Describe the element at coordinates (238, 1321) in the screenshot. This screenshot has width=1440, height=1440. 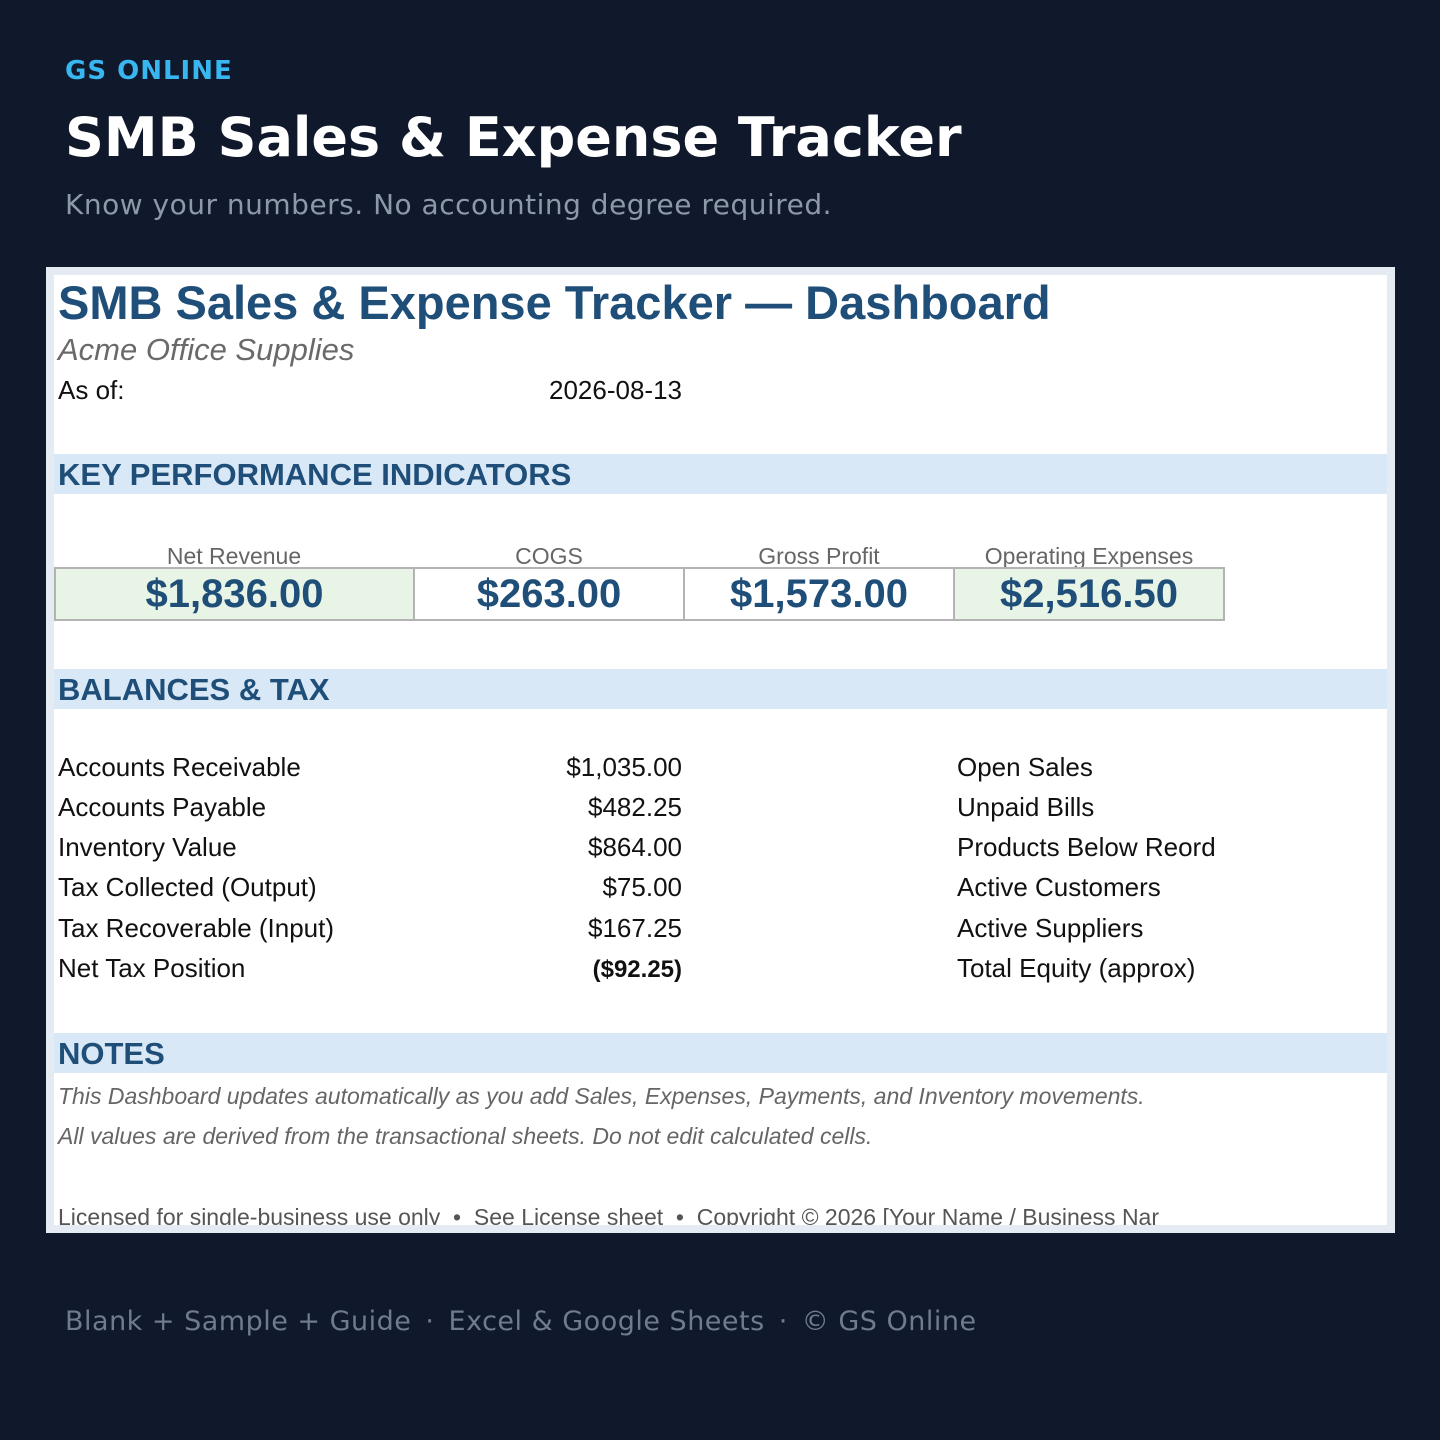
I see `footer-item: Blank + Sample + Guide` at that location.